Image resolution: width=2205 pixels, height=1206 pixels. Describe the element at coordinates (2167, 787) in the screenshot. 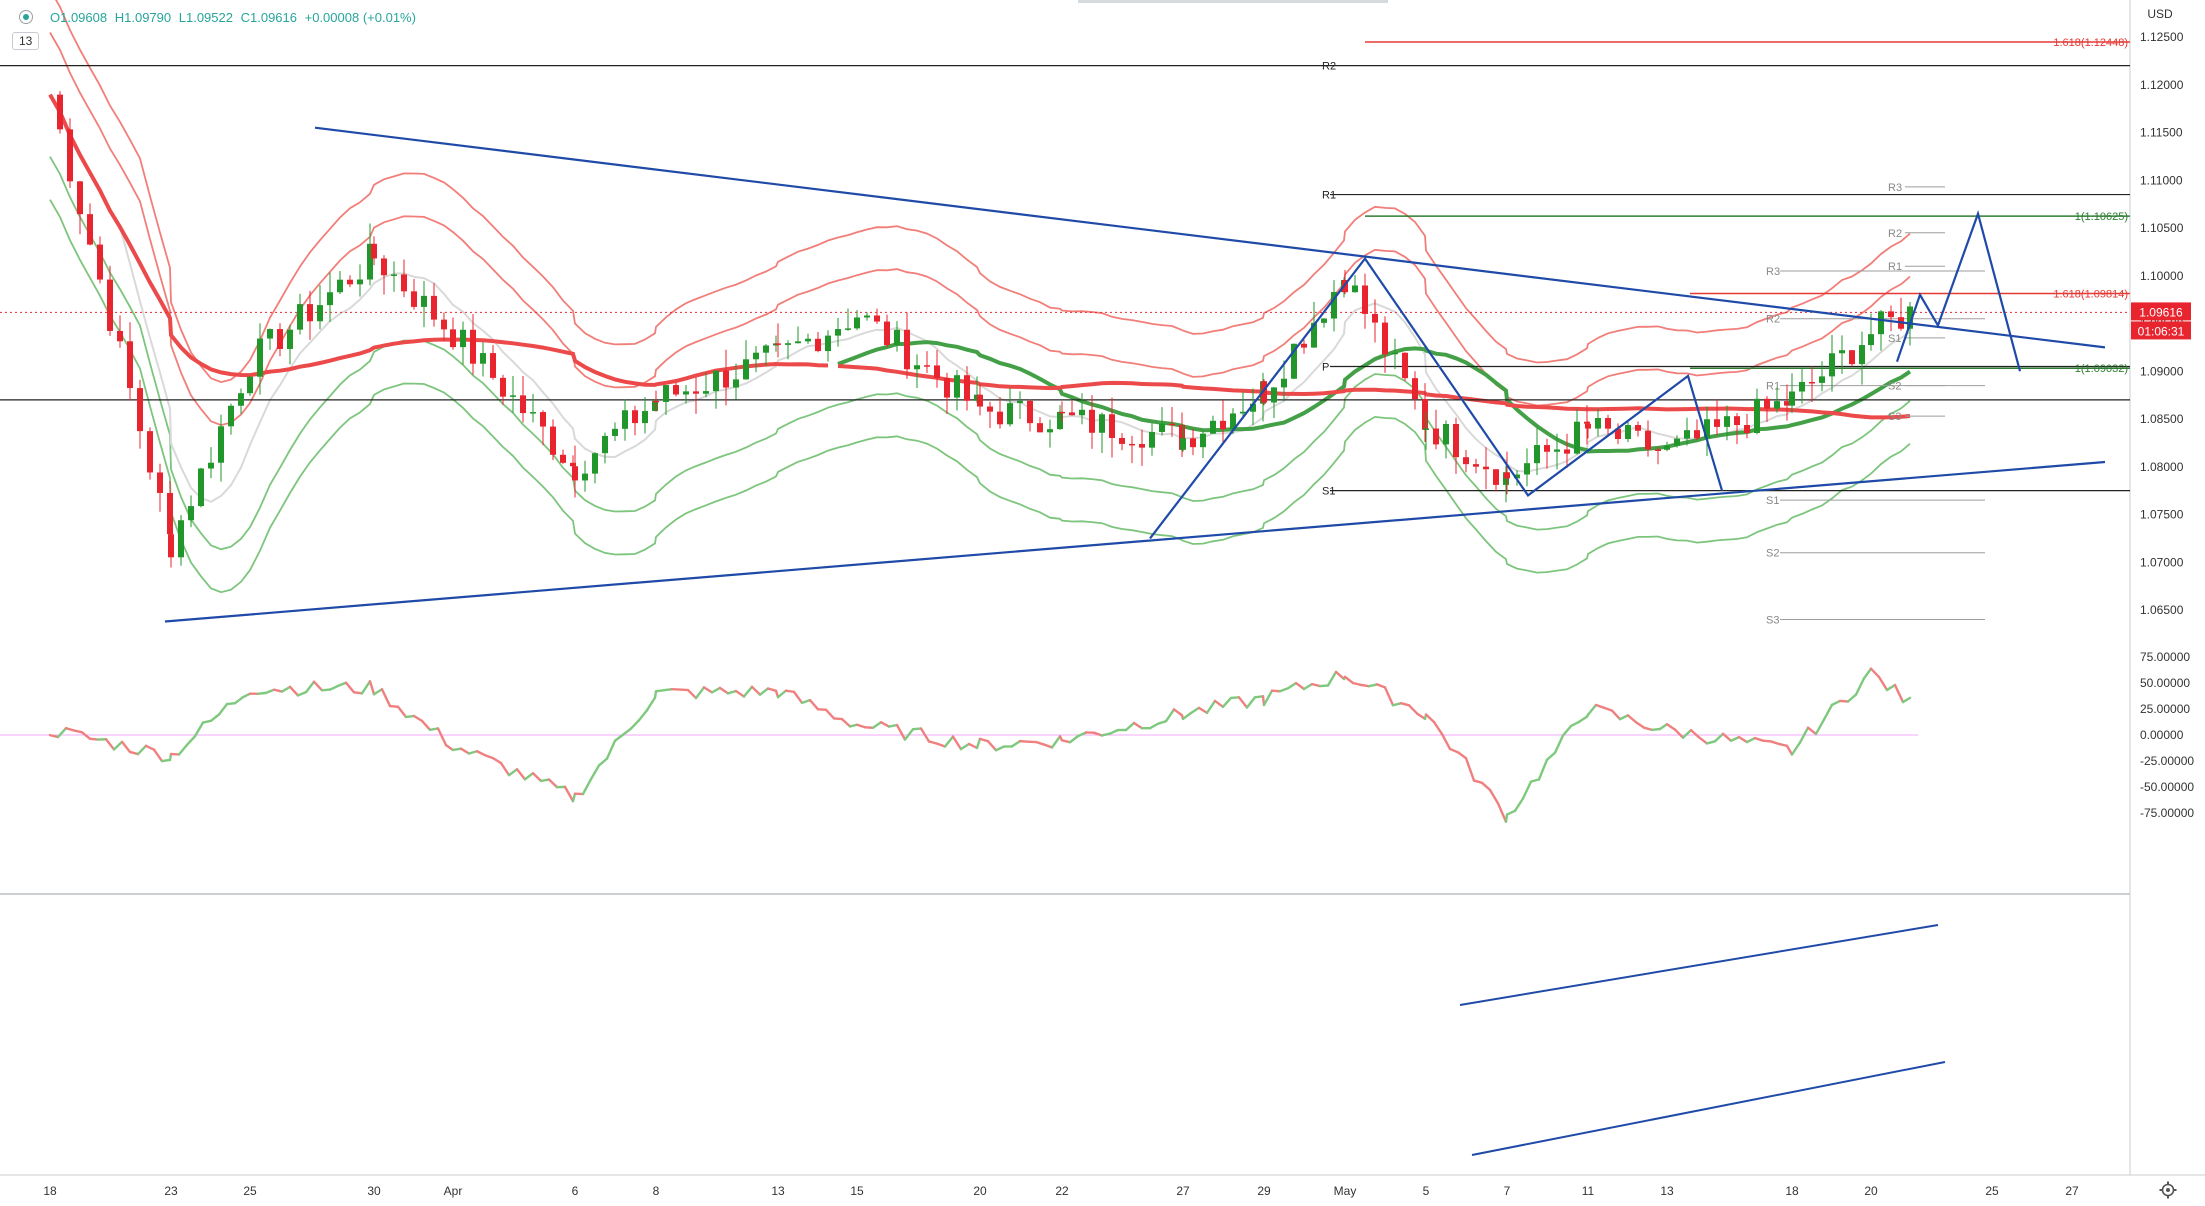

I see `osc-tick-label: -50.00000` at that location.